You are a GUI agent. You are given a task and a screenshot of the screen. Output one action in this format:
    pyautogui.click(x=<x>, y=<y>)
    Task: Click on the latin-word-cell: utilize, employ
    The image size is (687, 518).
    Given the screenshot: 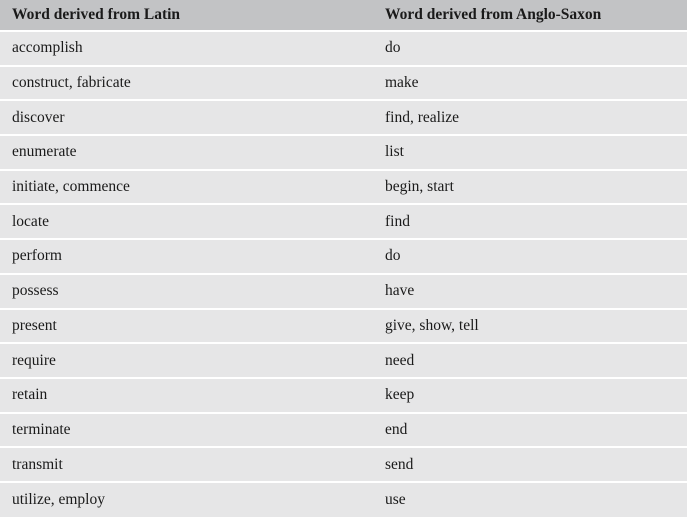 What is the action you would take?
    pyautogui.click(x=58, y=500)
    